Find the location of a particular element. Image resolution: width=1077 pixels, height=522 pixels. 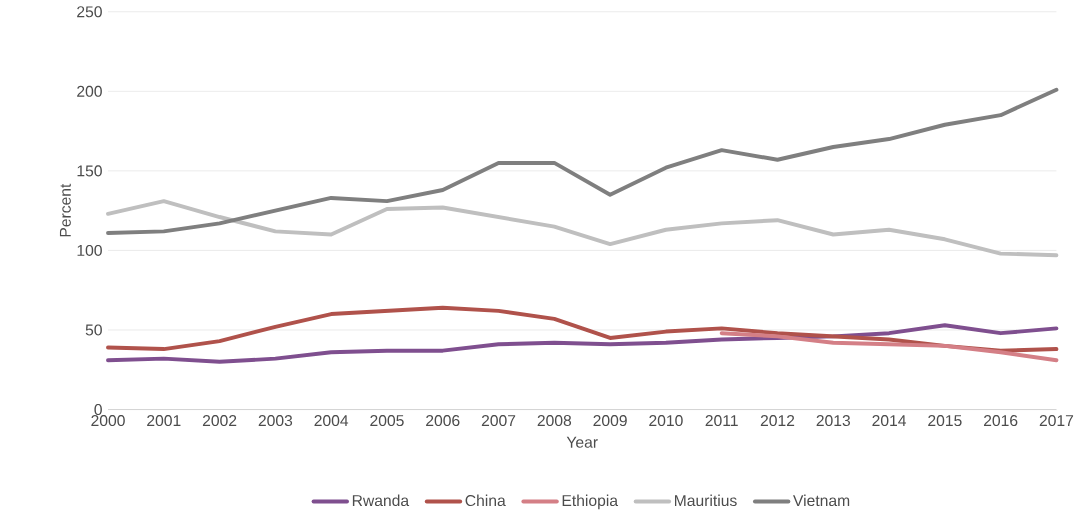

x-tick-label: 2002 is located at coordinates (219, 420).